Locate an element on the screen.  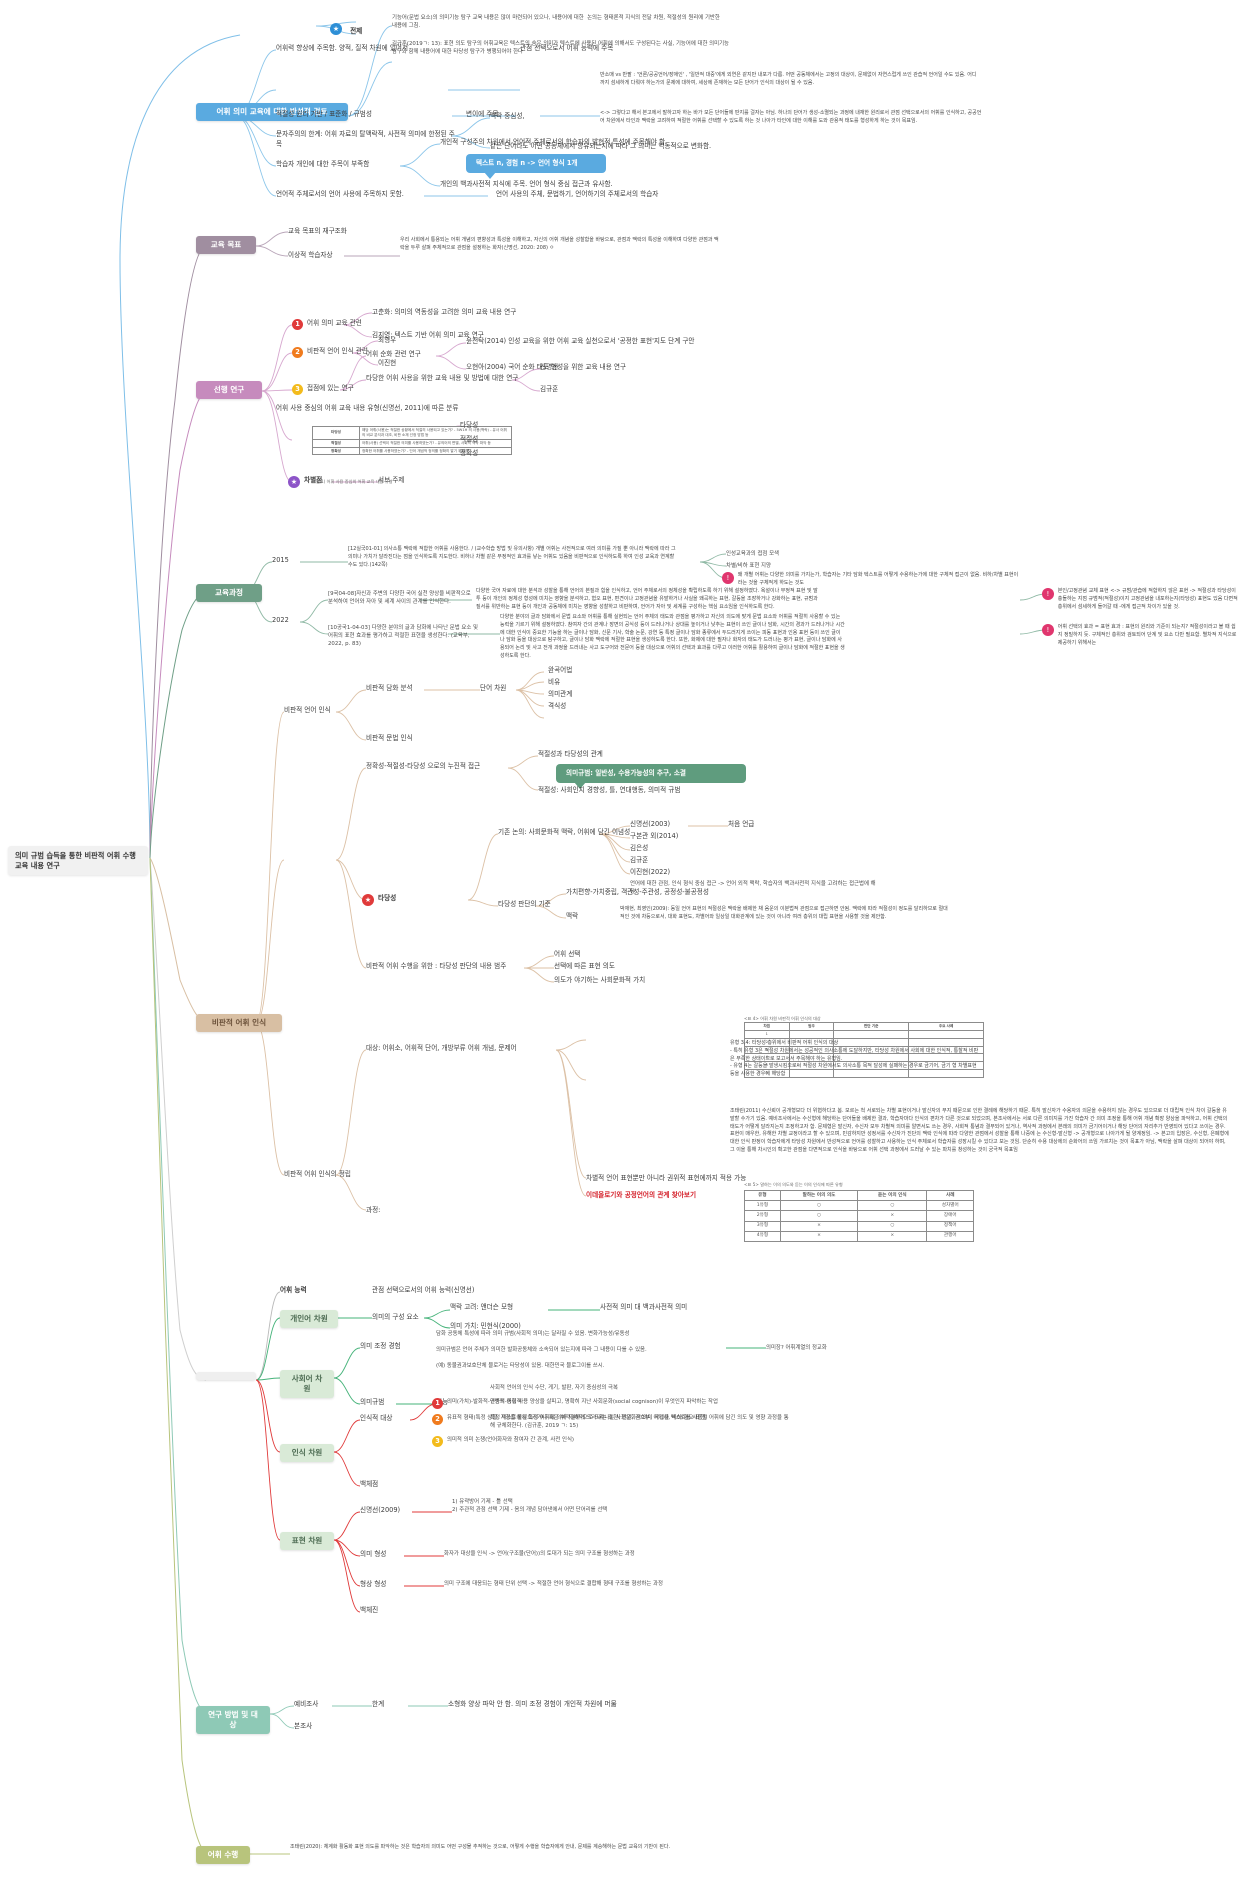
branch-capsule-reflective-review: 어휘 의미 교육에 대한 반성적 검토 is located at coordinates (272, 112).